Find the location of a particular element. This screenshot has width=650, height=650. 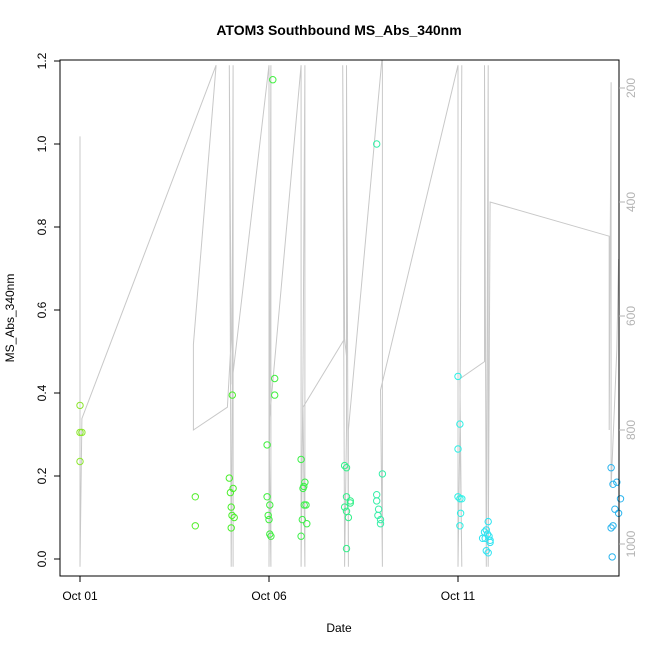

left-y-axis: 0.0 0.2 0.4 0.6 0.8 1.0 1.2 is located at coordinates (47, 309).